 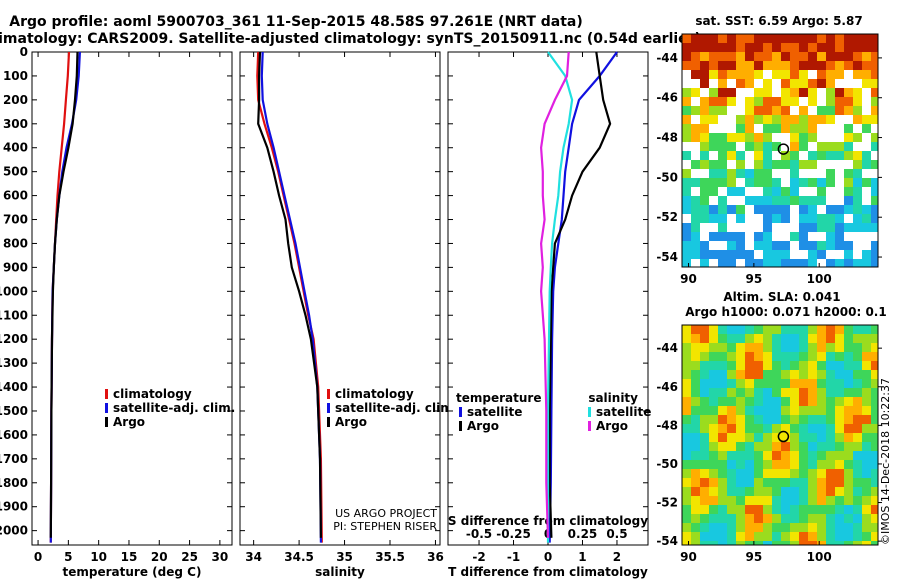 I want to click on map-x-tick-label: 90, so click(x=688, y=557).